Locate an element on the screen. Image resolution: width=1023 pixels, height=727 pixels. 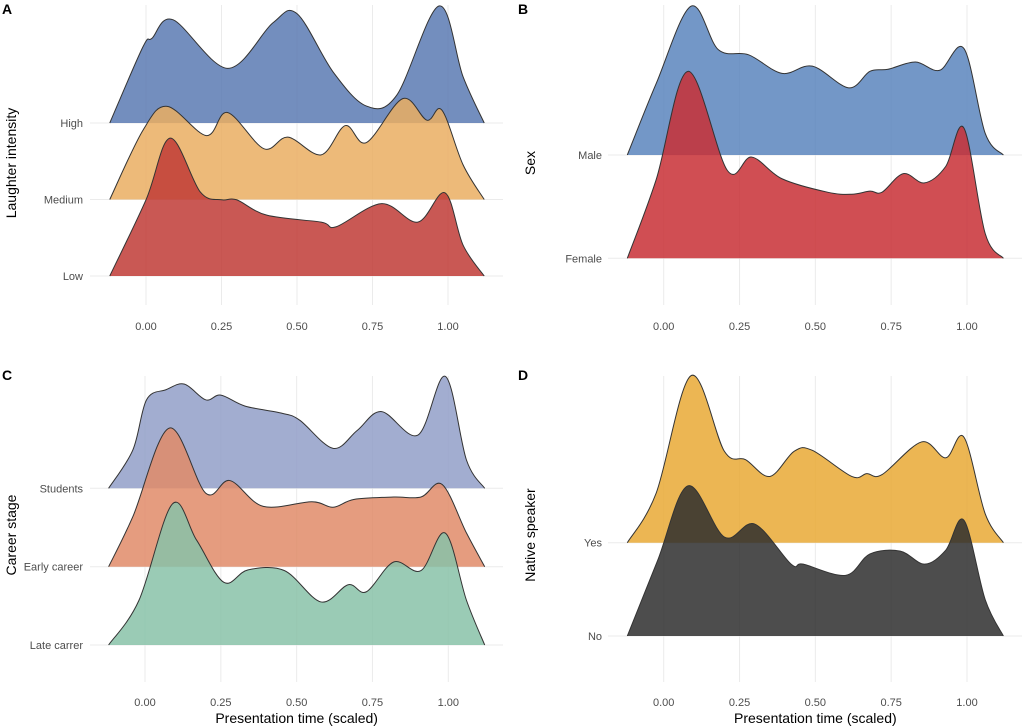
y-axis-title: Sex is located at coordinates (530, 163).